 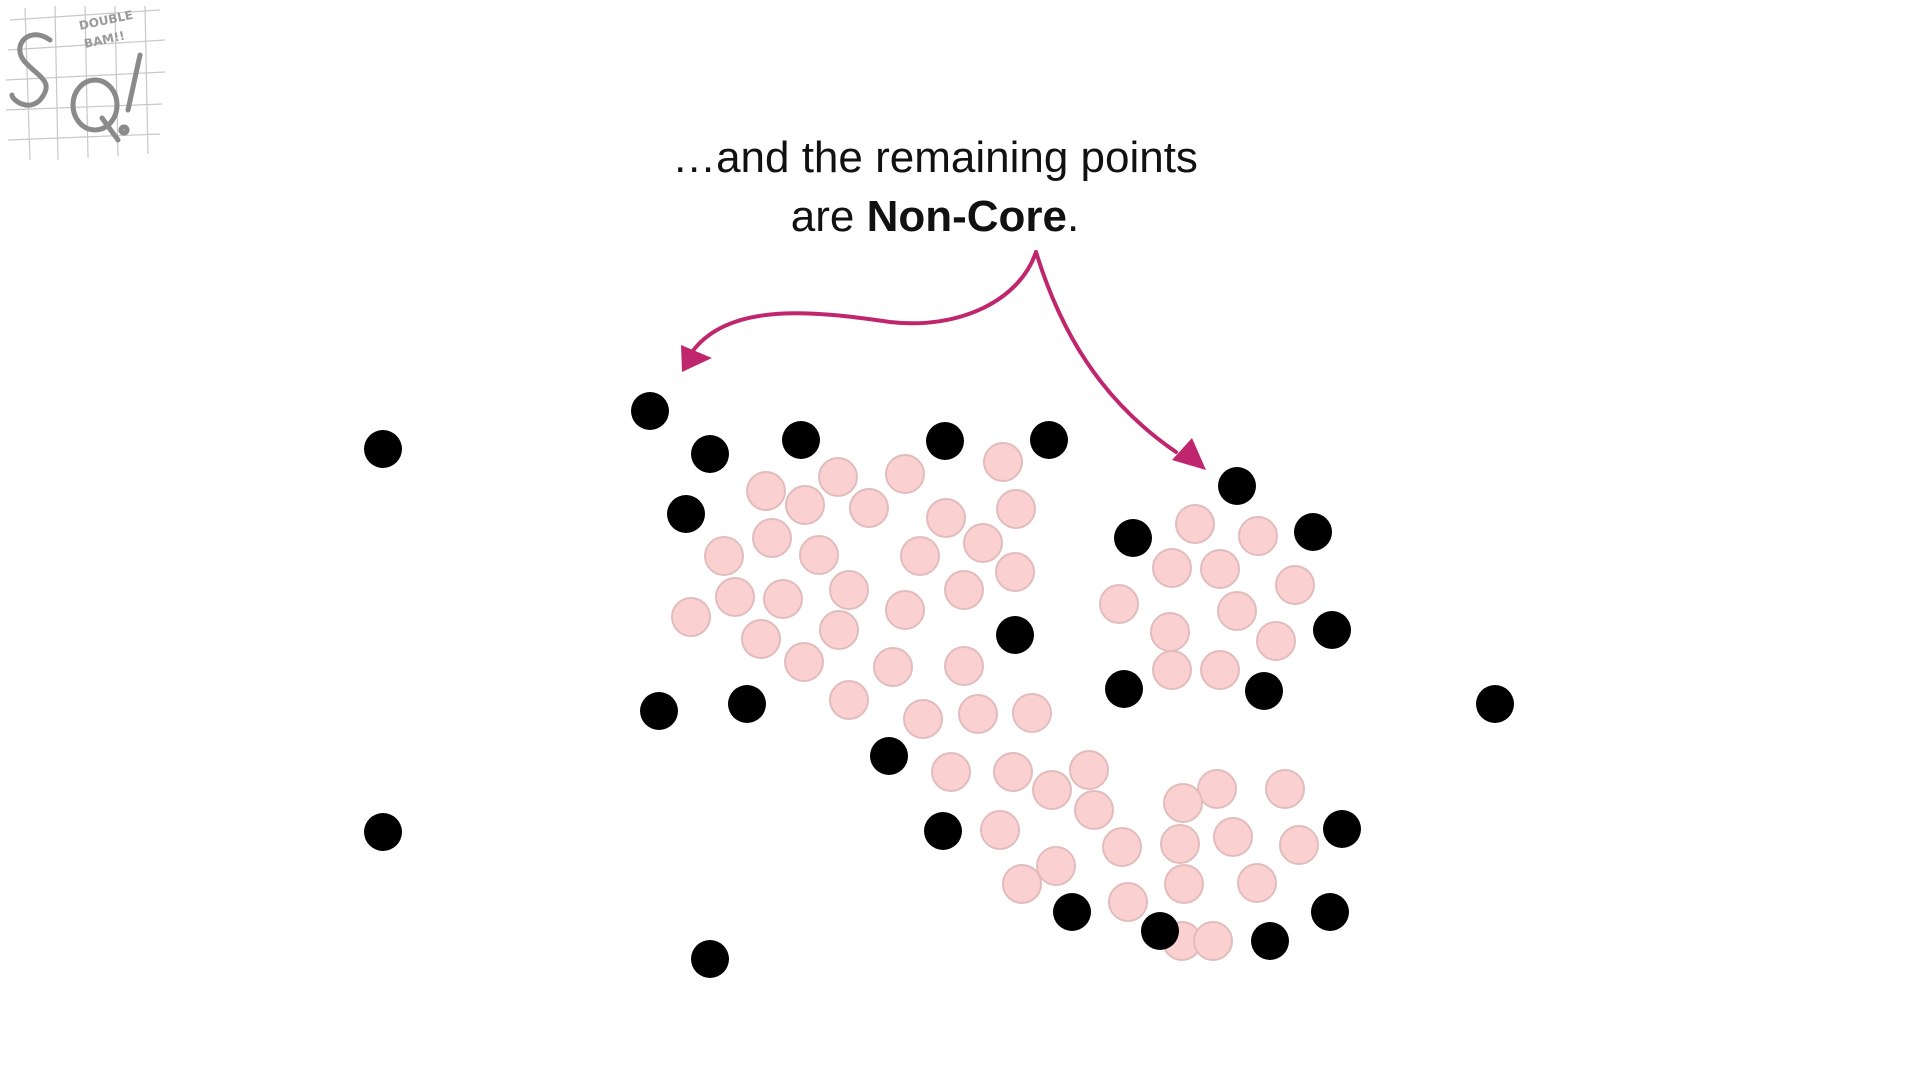 What do you see at coordinates (1073, 216) in the screenshot?
I see `caption-suffix: .` at bounding box center [1073, 216].